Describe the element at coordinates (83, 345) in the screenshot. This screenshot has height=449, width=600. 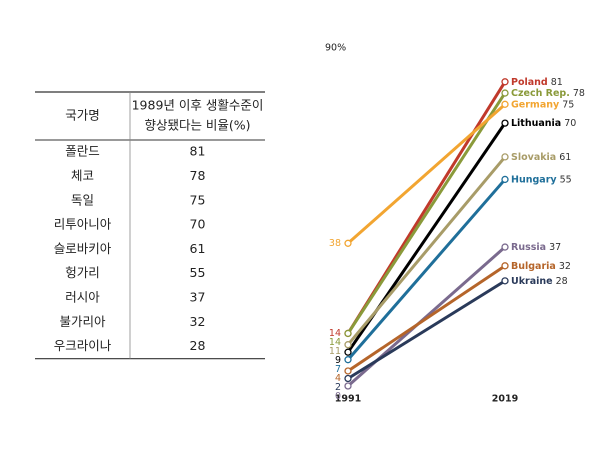
I see `table-cell: 우크라이나` at that location.